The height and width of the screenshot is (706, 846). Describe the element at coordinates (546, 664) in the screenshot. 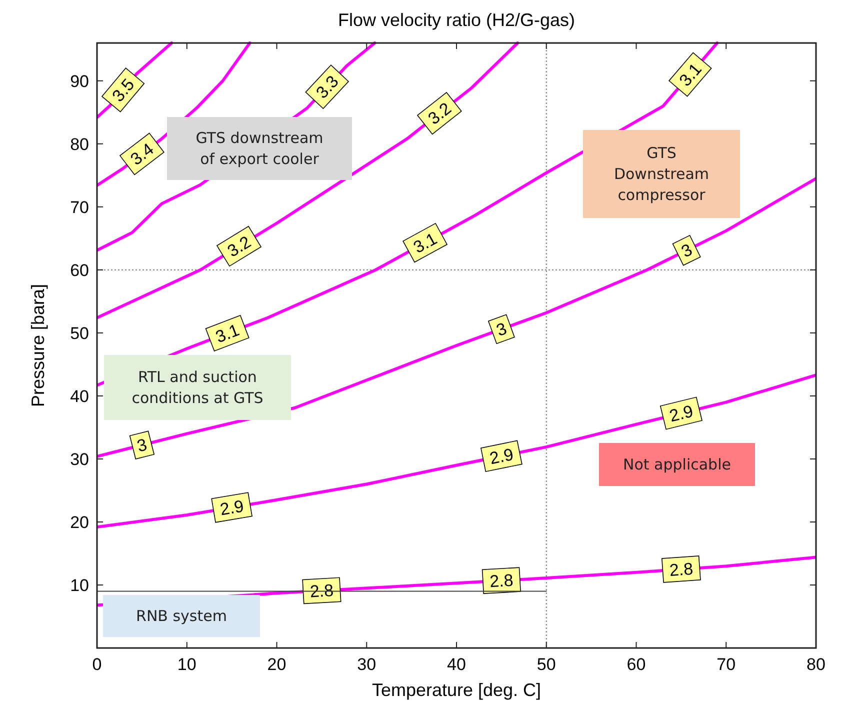

I see `x-tick-label: 50` at that location.